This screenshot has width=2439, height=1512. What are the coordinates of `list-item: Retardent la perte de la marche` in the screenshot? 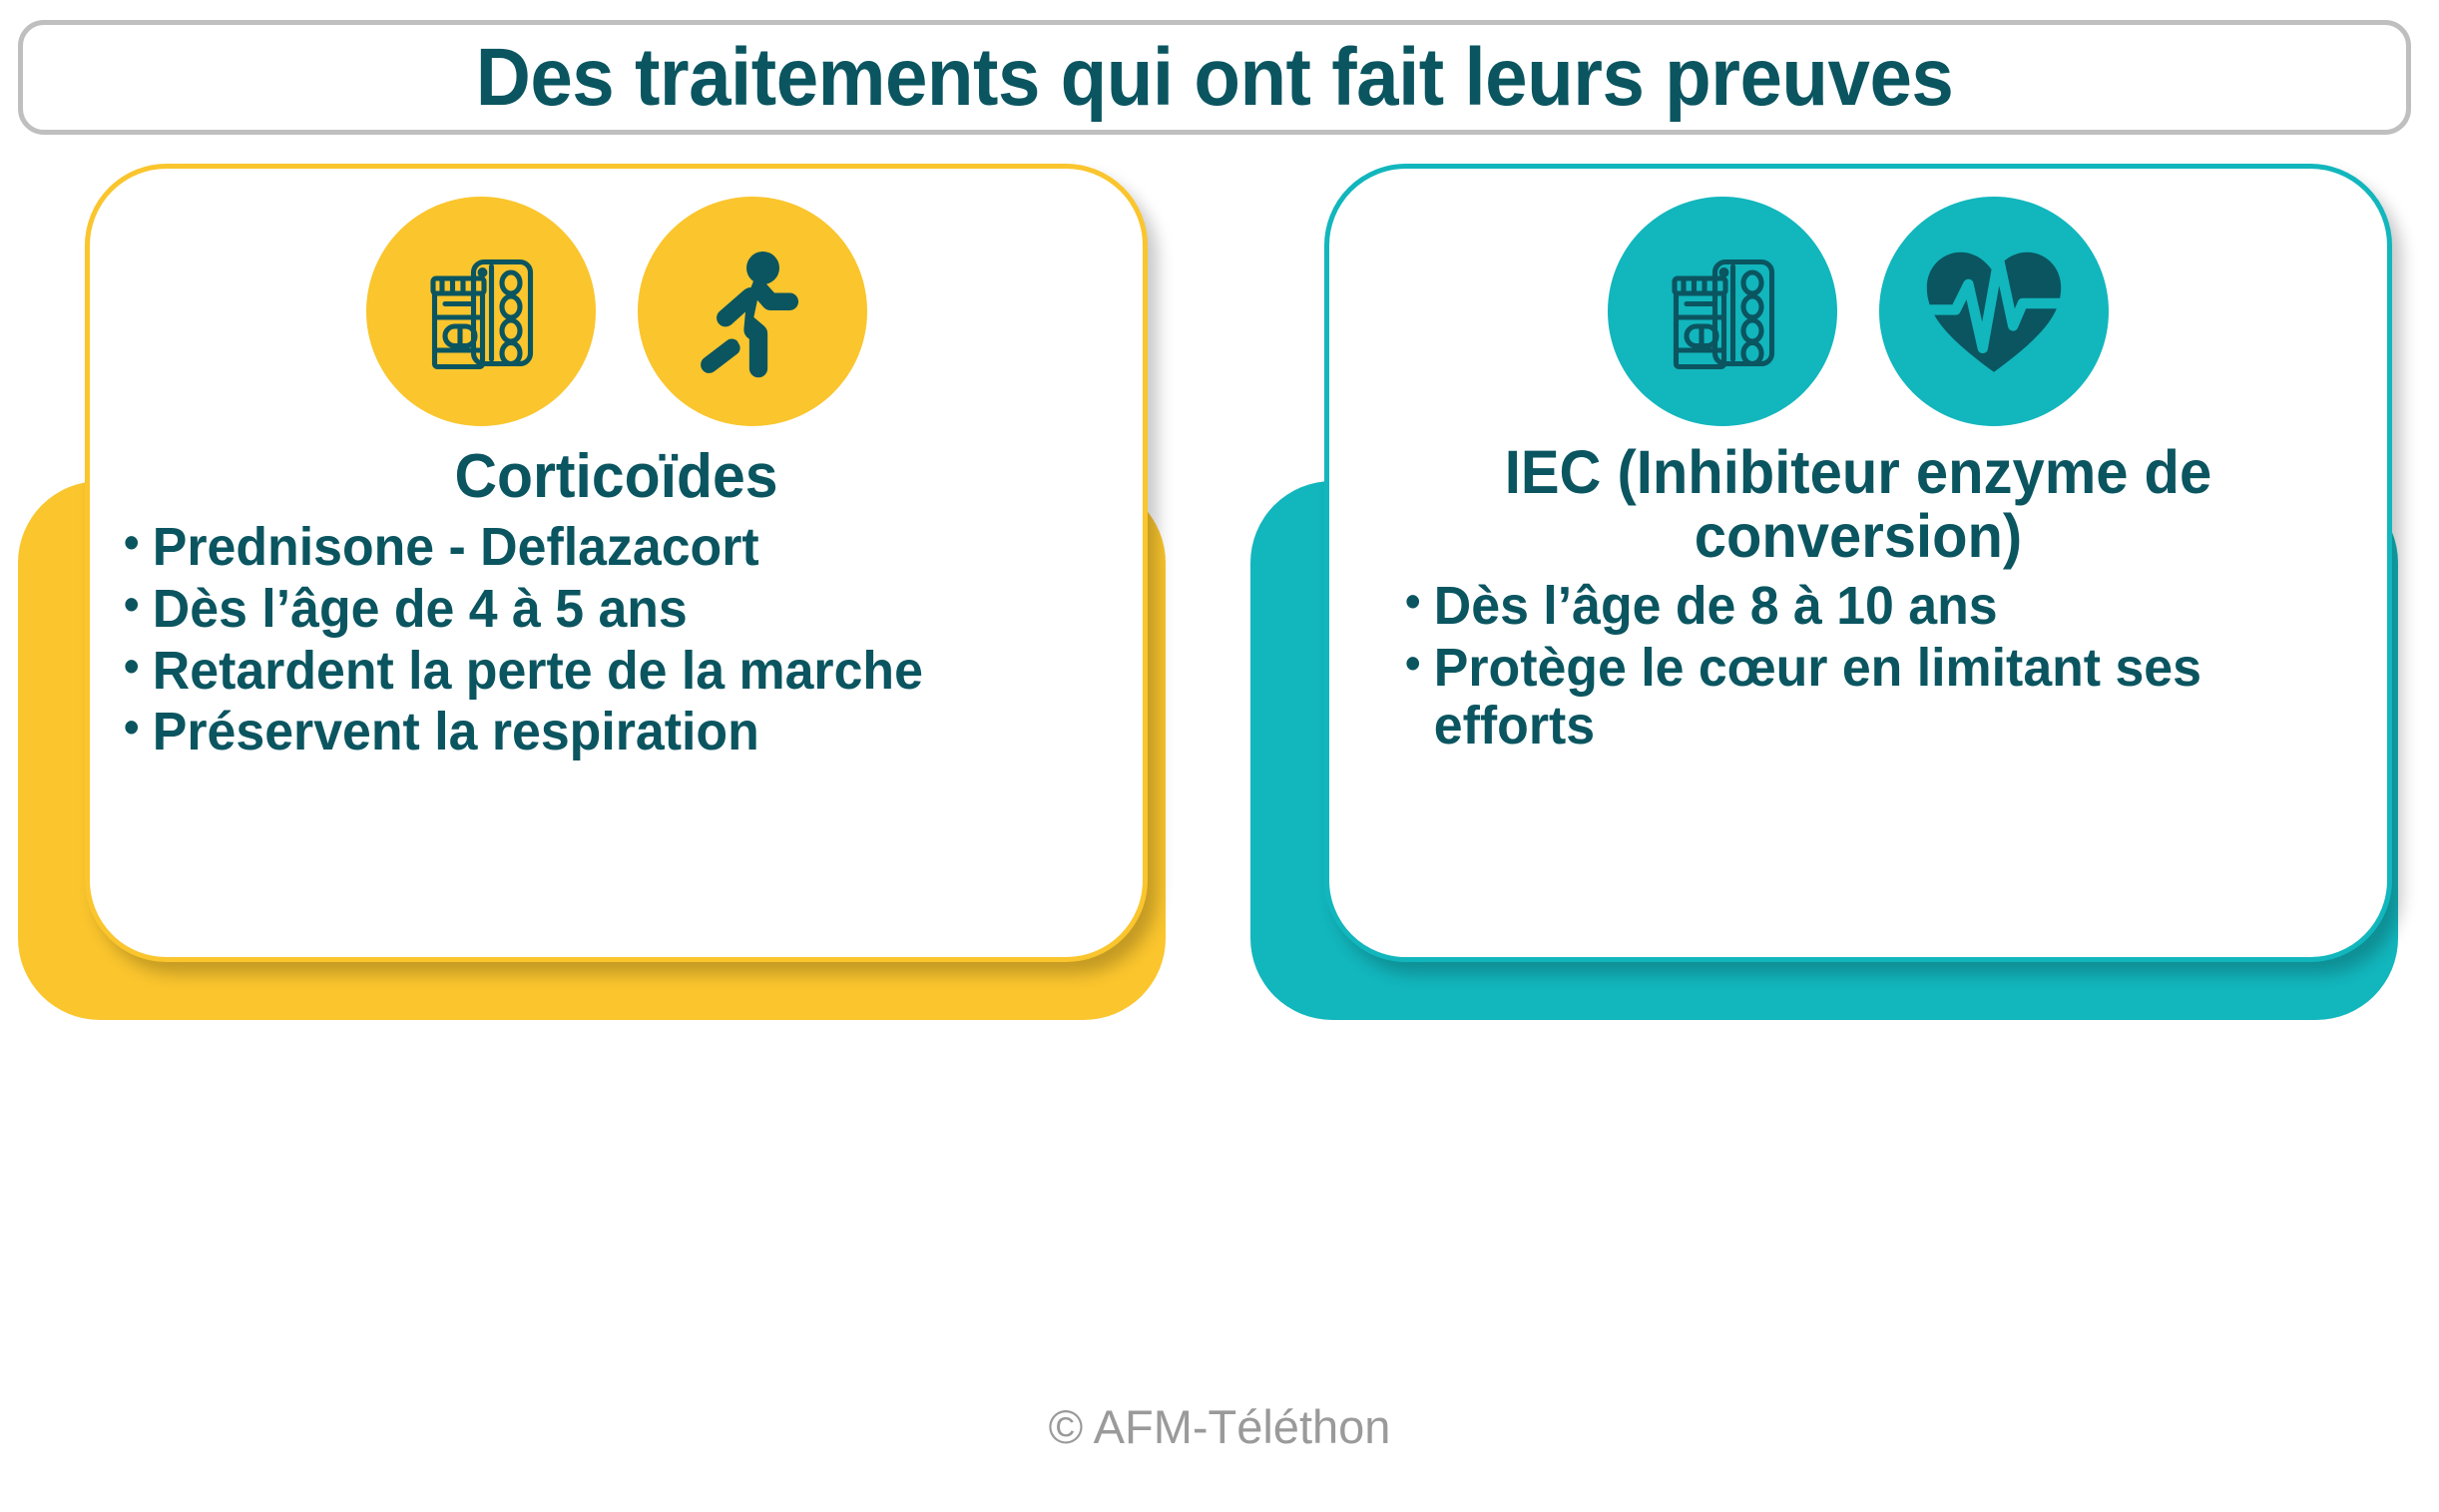 It's located at (600, 671).